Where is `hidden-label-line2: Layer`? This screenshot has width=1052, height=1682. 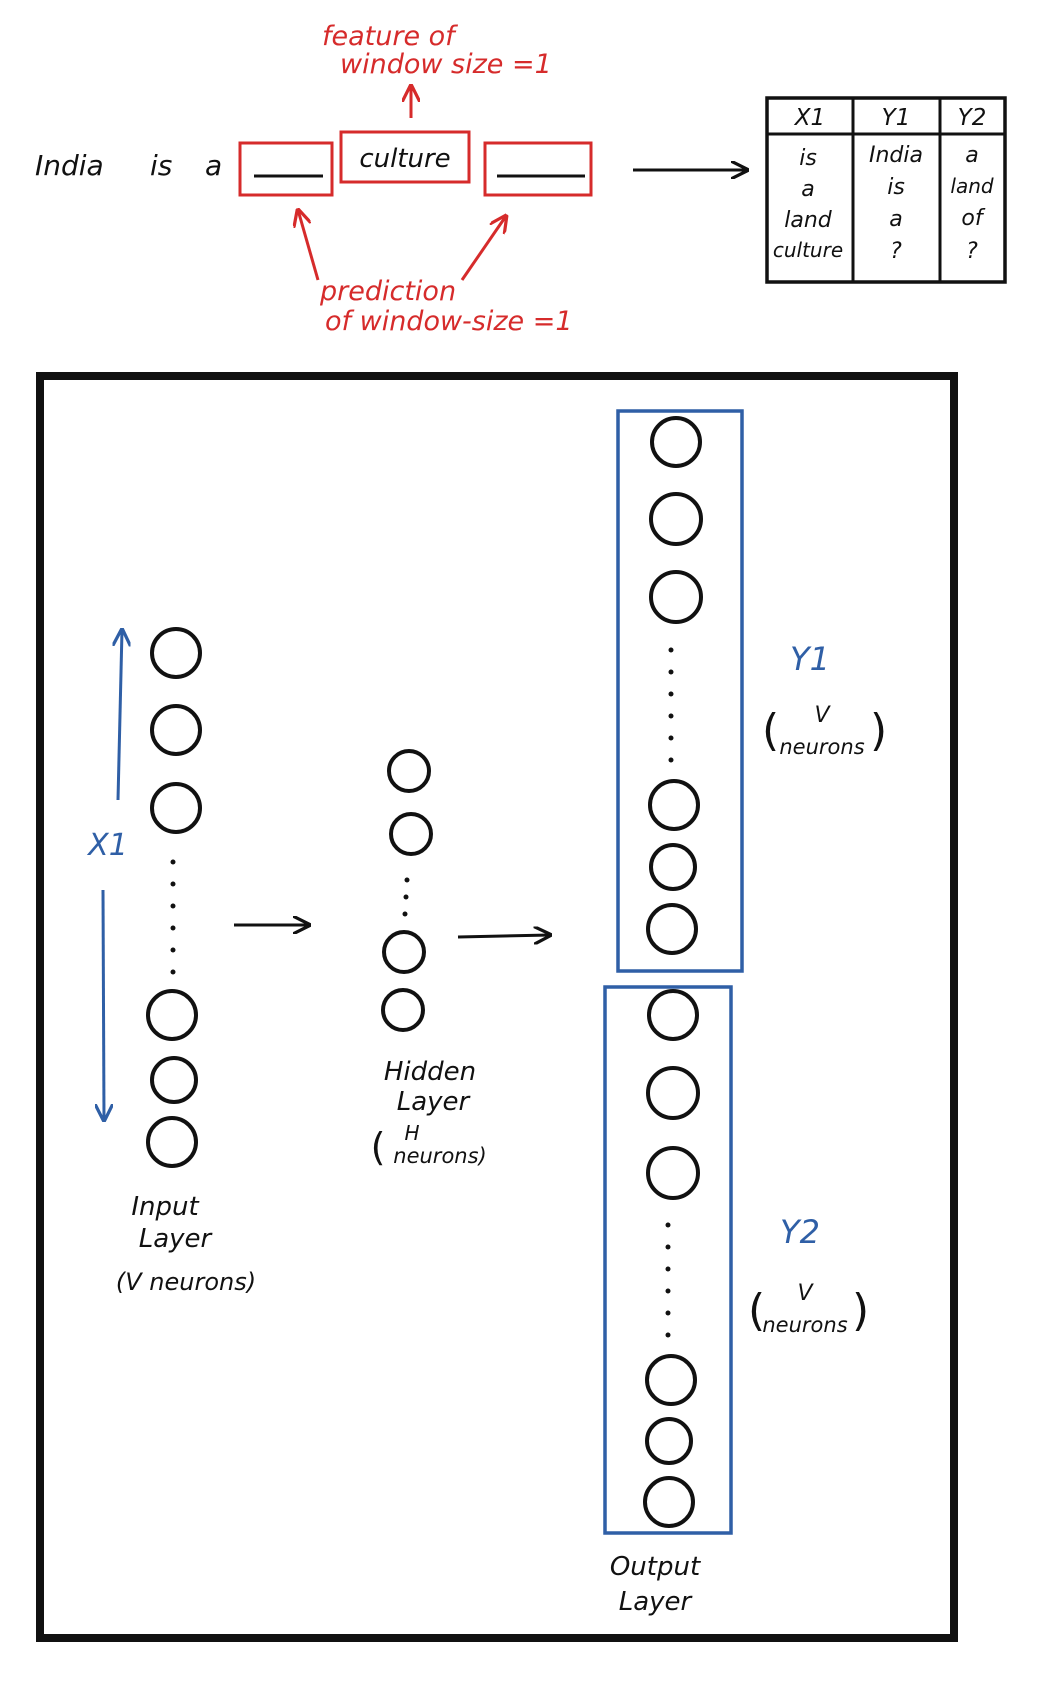
hidden-label-line2: Layer is located at coordinates (434, 1102).